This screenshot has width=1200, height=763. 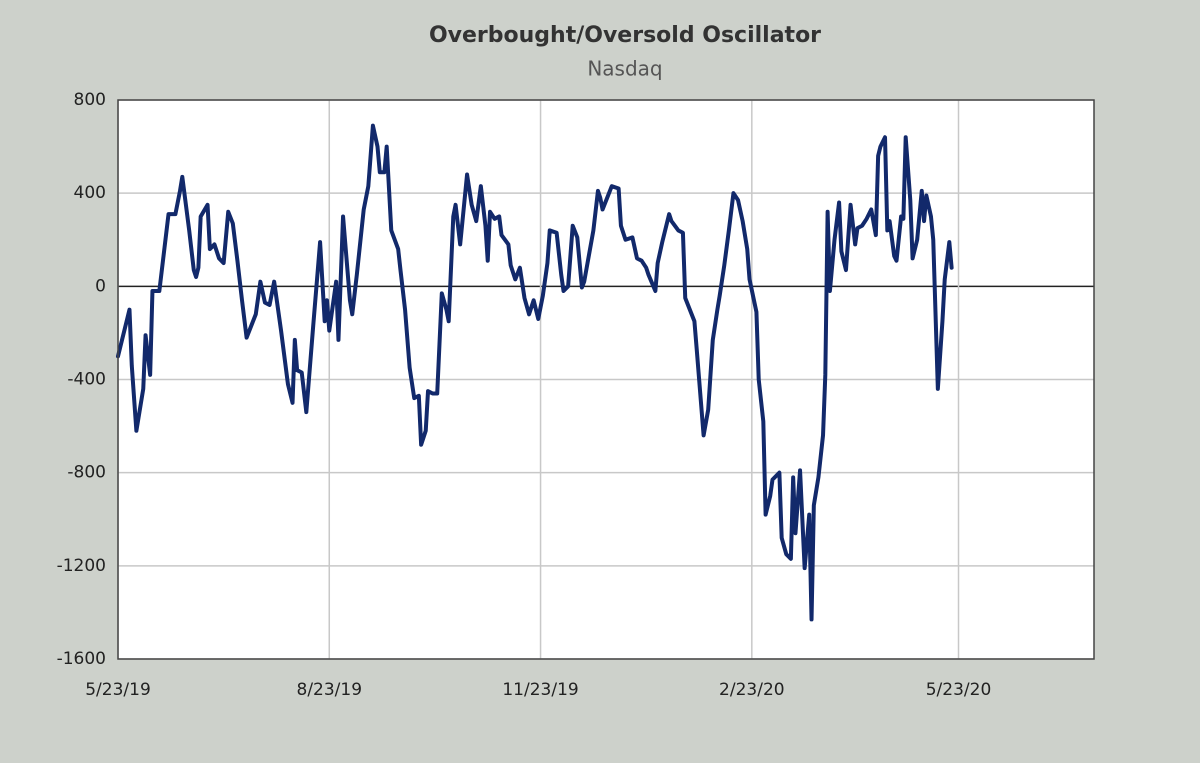 I want to click on y-tick-label: -800, so click(x=86, y=473).